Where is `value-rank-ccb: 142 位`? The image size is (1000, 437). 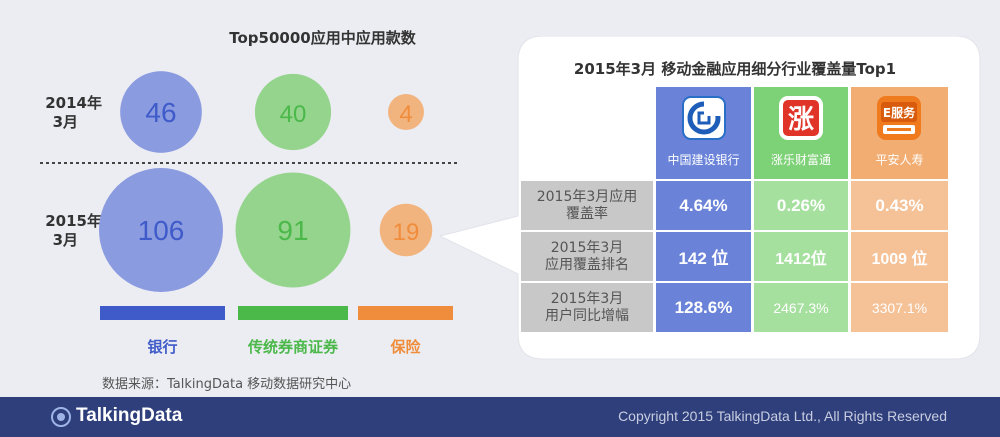 value-rank-ccb: 142 位 is located at coordinates (703, 256).